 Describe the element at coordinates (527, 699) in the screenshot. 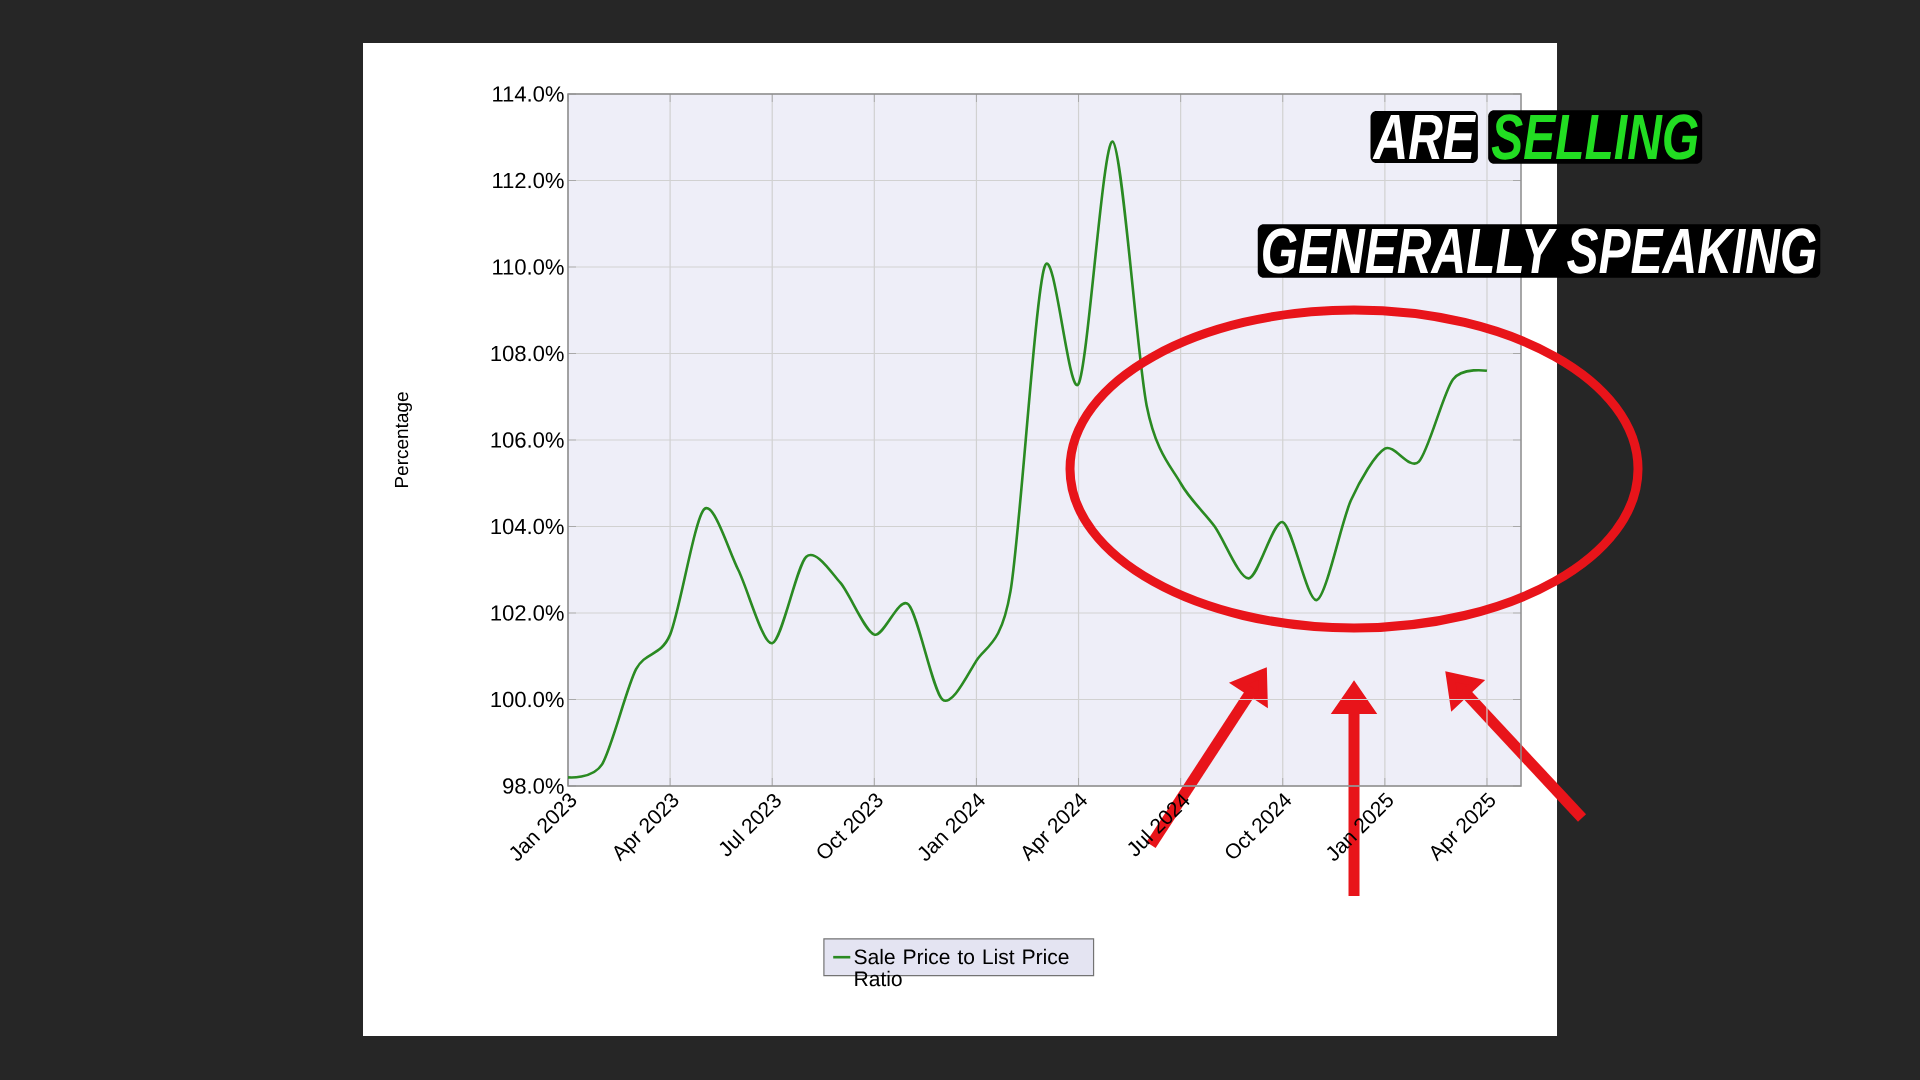

I see `y-tick-label: 100.0%` at that location.